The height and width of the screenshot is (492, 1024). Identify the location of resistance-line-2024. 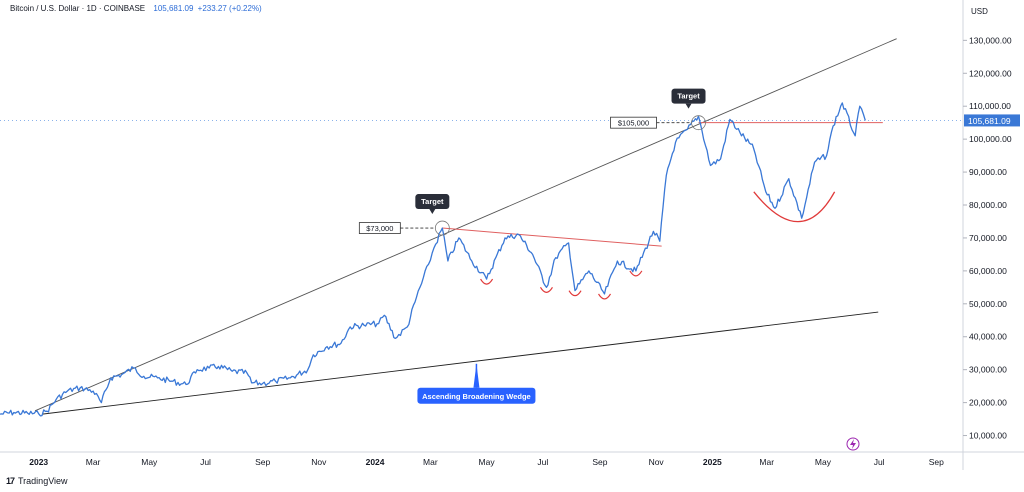
(552, 237).